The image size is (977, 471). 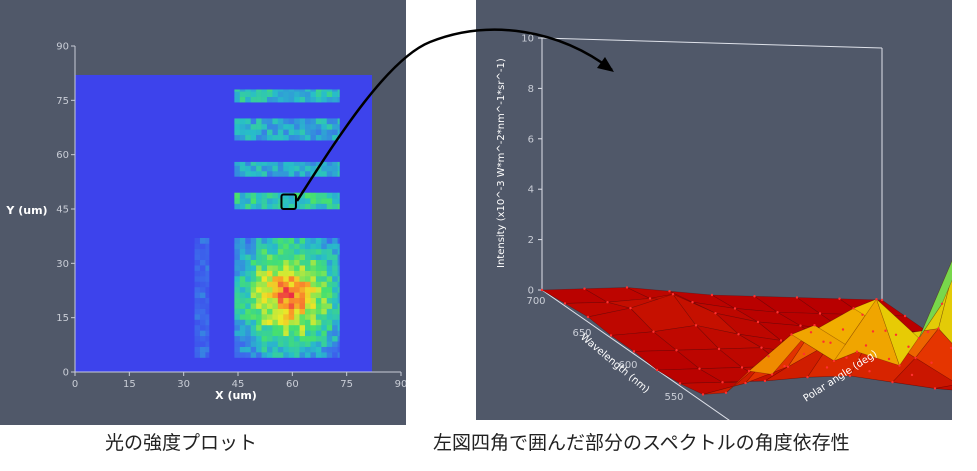 What do you see at coordinates (501, 163) in the screenshot?
I see `z-axis-label: Intensity (x10^-3 W*m^-2*nm^-1*sr^-1)` at bounding box center [501, 163].